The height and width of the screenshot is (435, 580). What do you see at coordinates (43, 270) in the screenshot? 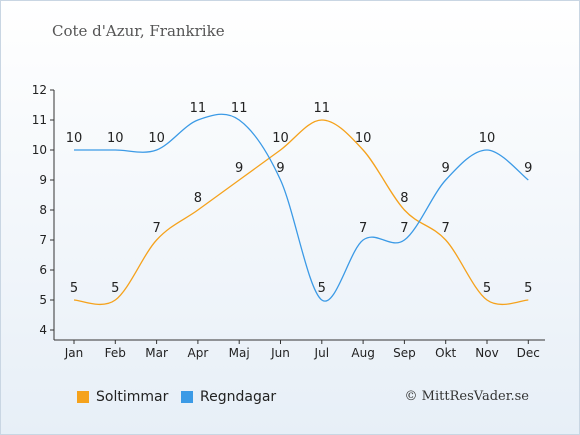
I see `y-tick-label-6: 6` at bounding box center [43, 270].